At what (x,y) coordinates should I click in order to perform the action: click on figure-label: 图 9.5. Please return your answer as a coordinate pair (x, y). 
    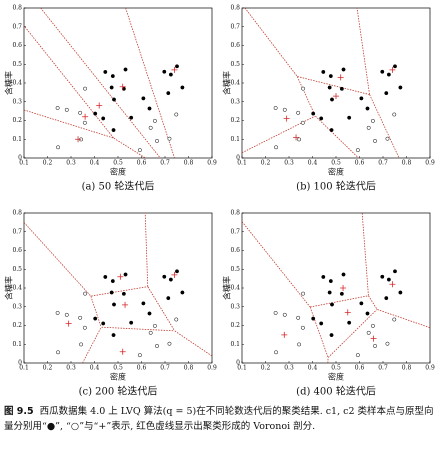
    Looking at the image, I should click on (19, 411).